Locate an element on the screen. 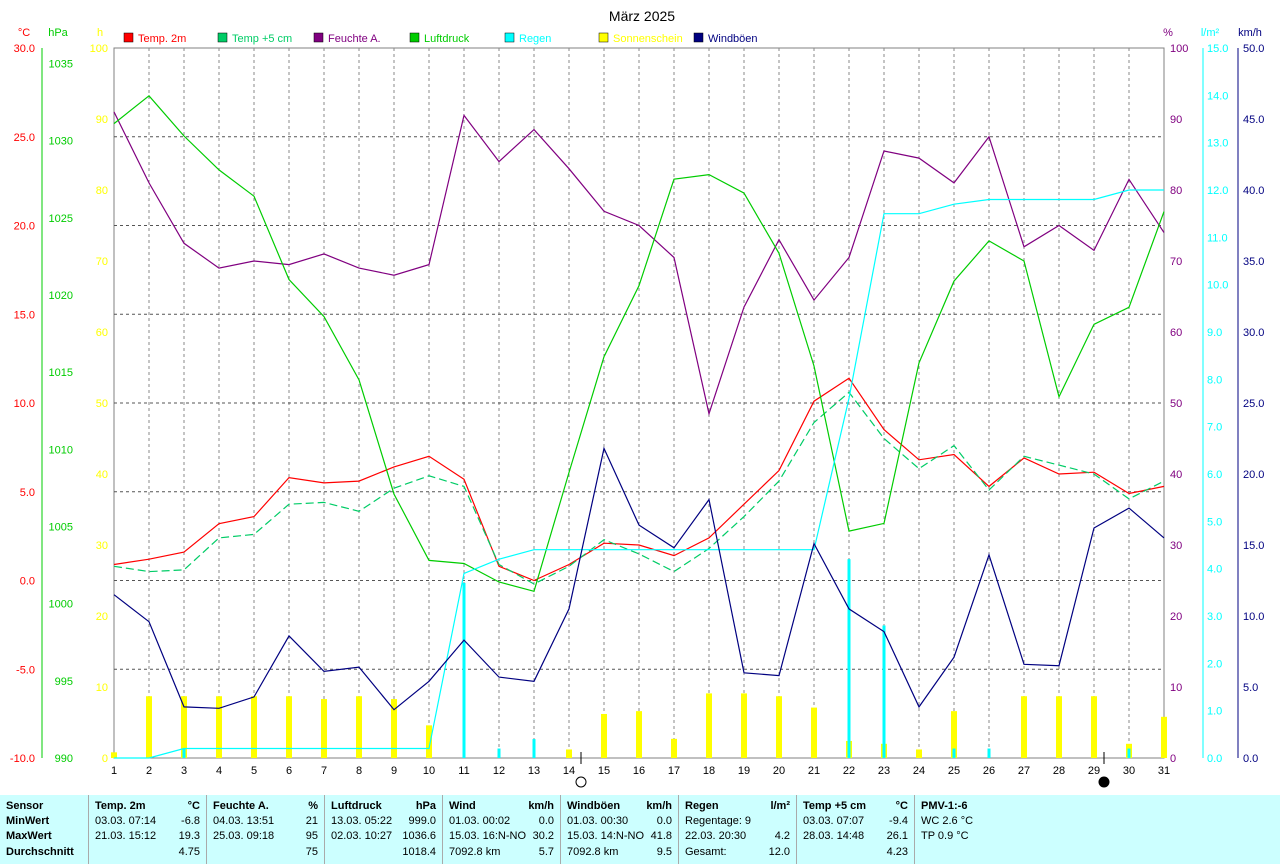 The height and width of the screenshot is (864, 1280). tick-label-wind: 45.0 is located at coordinates (1253, 120).